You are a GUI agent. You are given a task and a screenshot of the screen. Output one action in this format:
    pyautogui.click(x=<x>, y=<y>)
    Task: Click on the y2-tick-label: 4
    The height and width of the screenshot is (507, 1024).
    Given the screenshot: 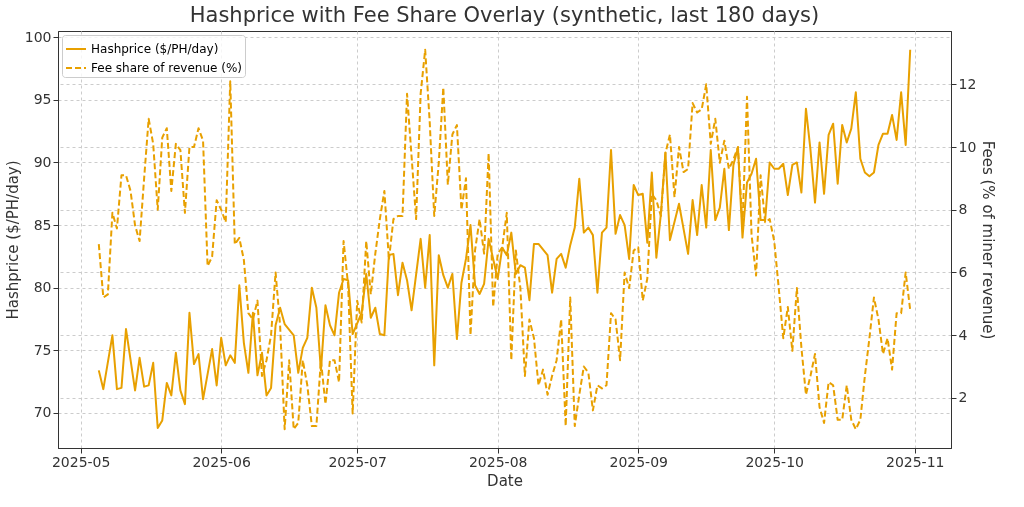 What is the action you would take?
    pyautogui.click(x=963, y=334)
    